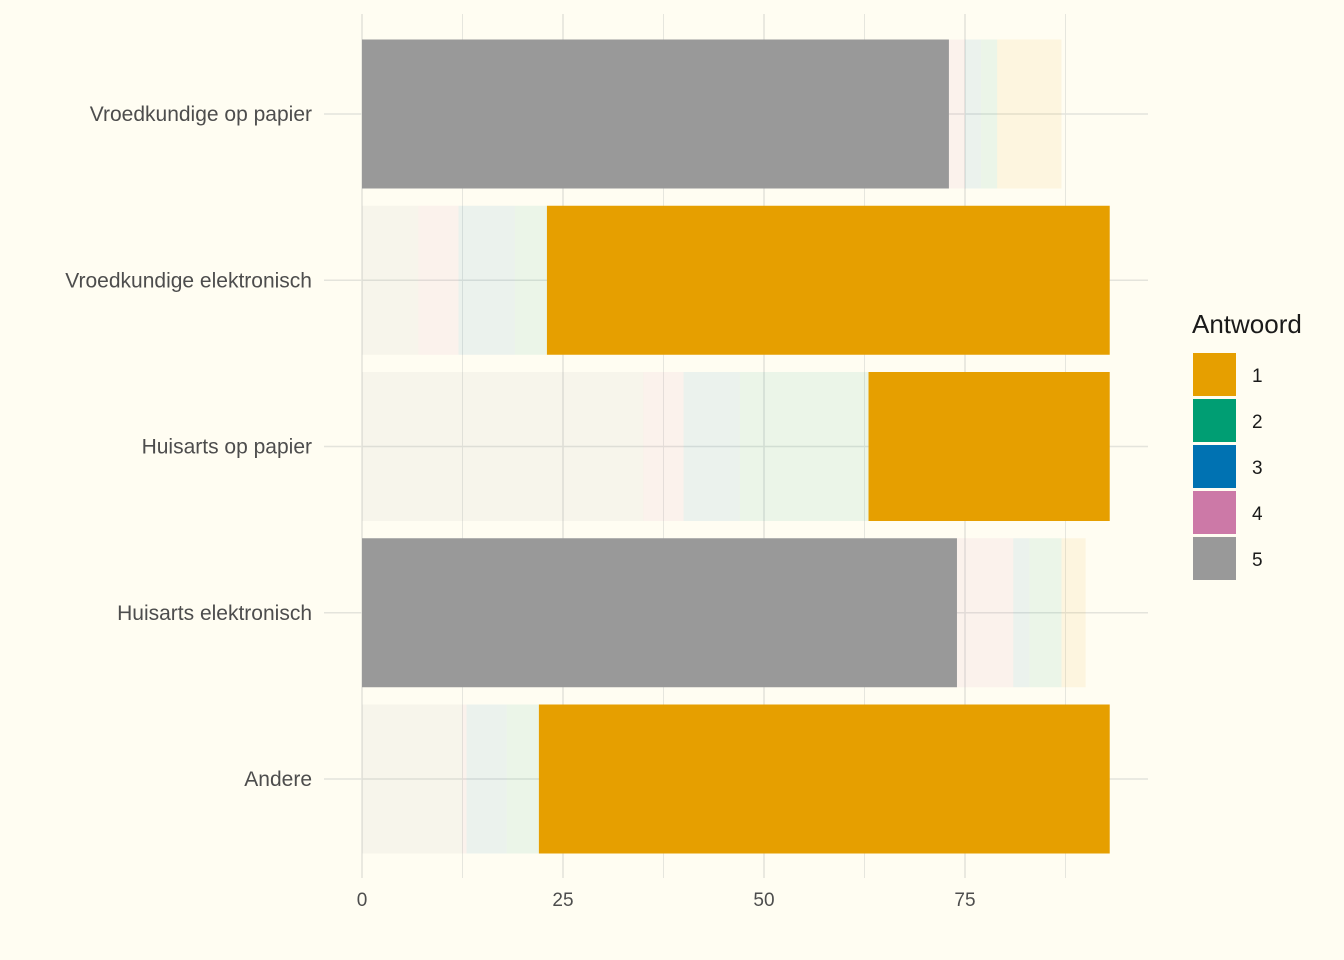 This screenshot has width=1344, height=960. Describe the element at coordinates (1257, 560) in the screenshot. I see `legend-label: 5` at that location.